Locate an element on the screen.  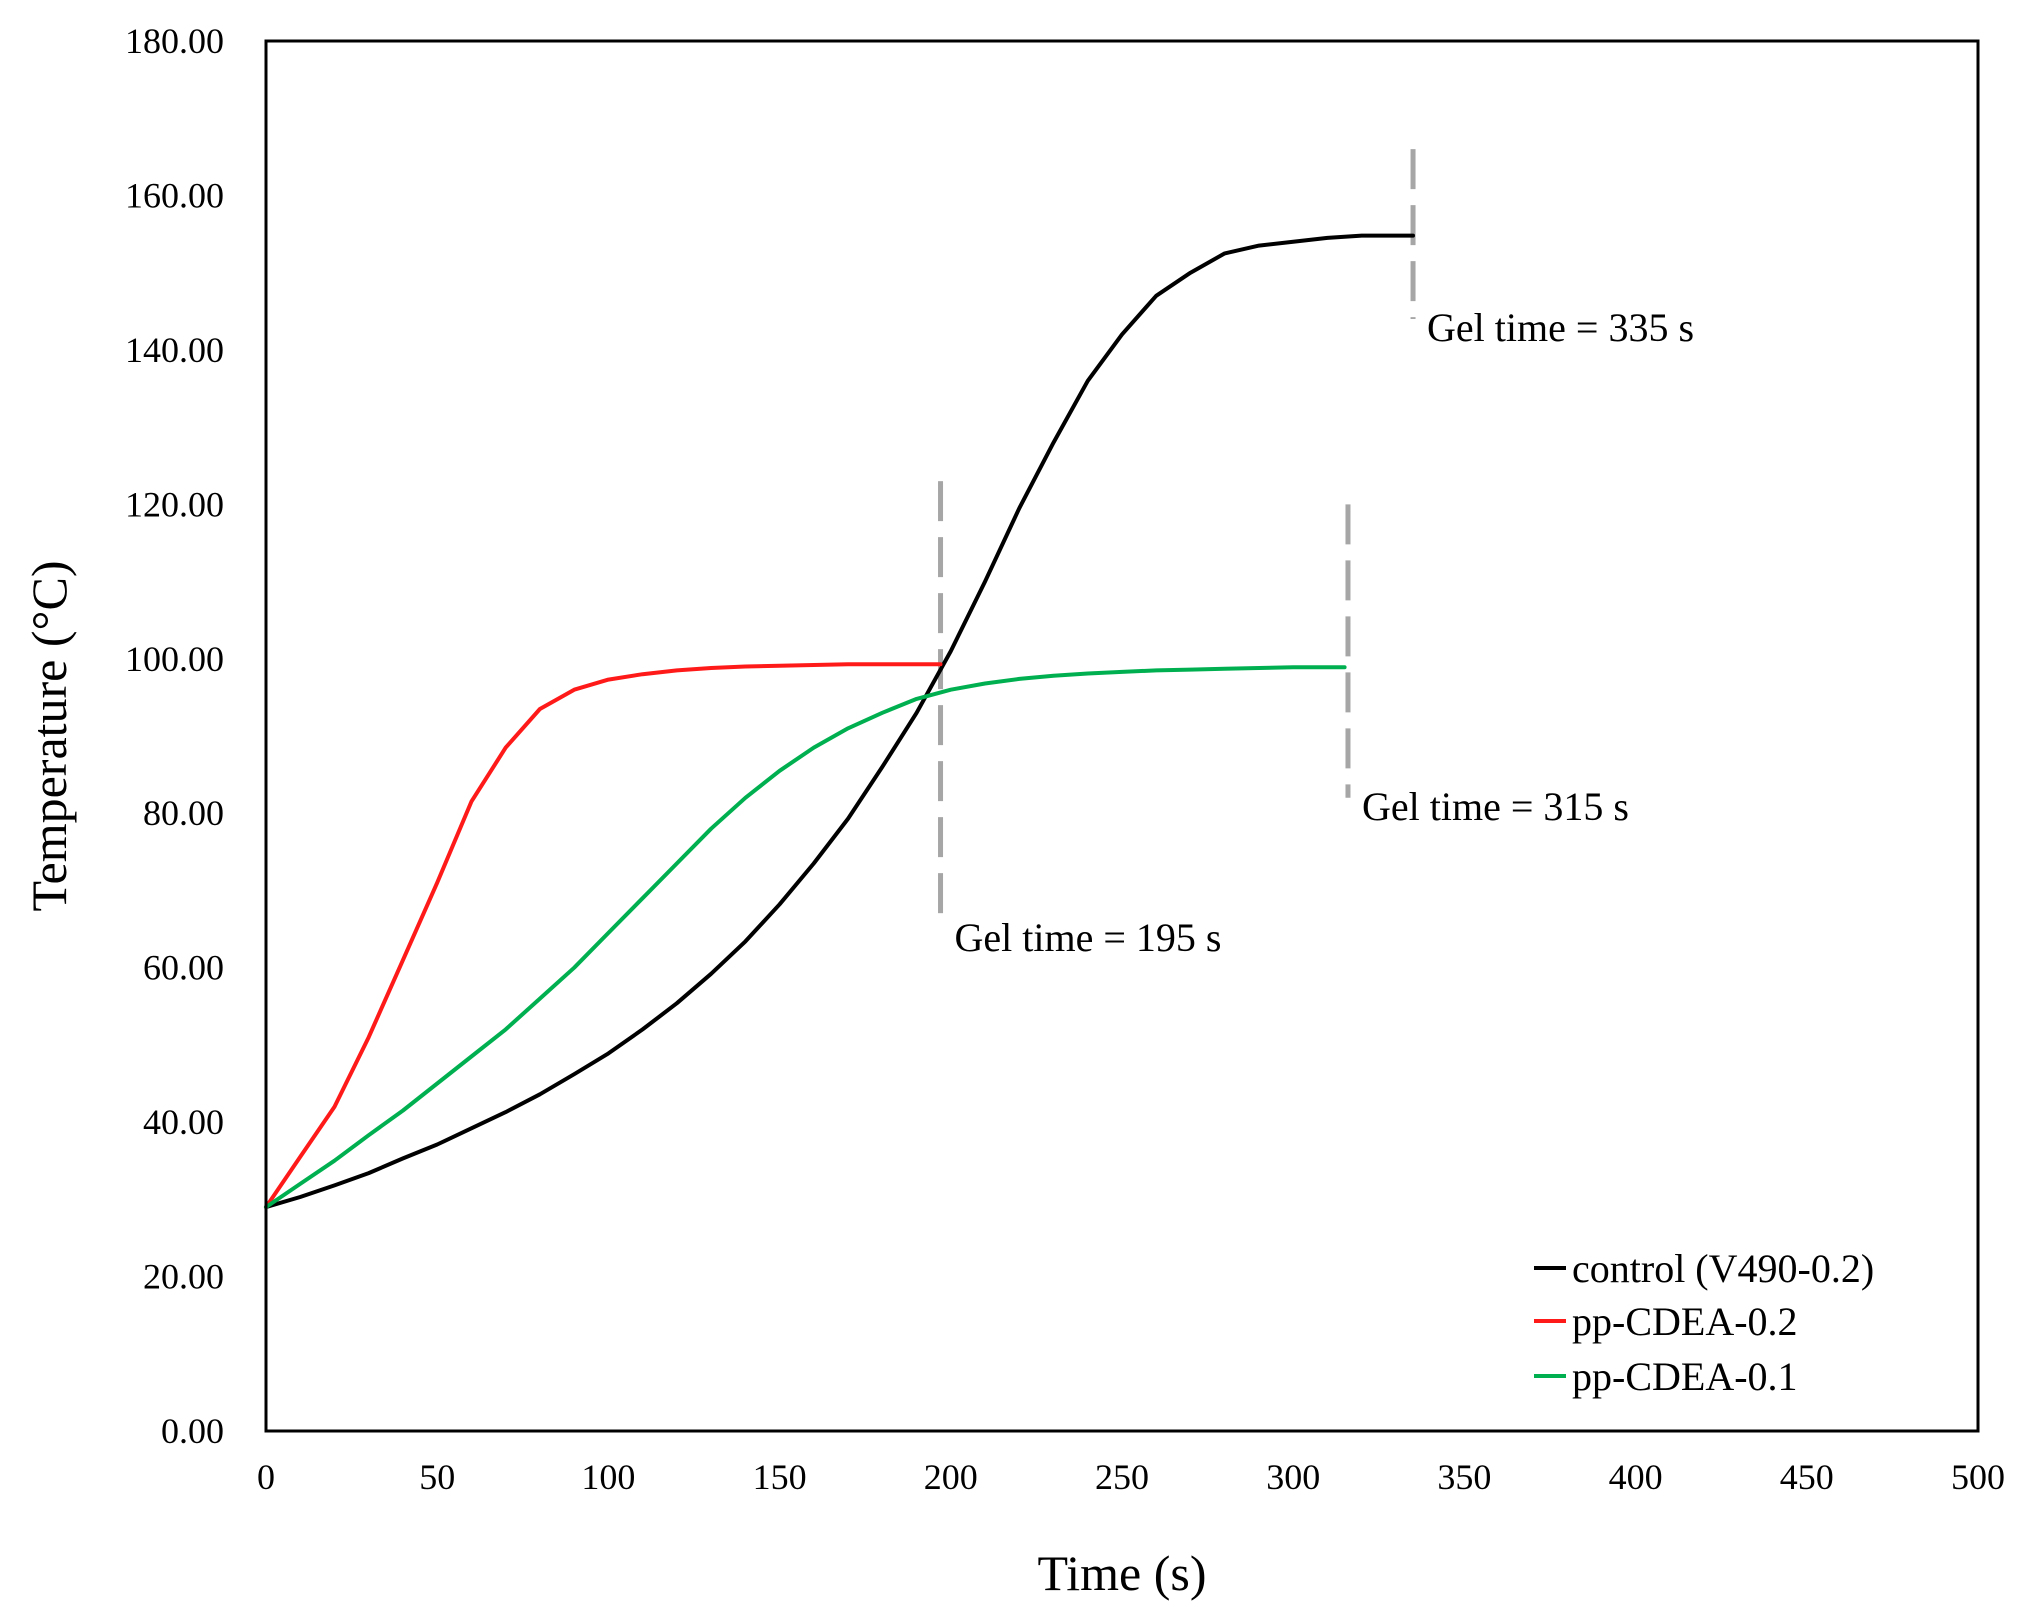
x-tick-label: 250 is located at coordinates (1122, 1477).